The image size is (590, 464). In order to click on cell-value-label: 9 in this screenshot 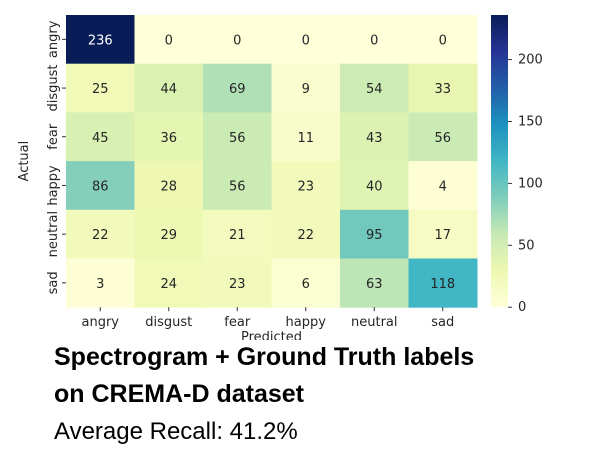, I will do `click(306, 89)`.